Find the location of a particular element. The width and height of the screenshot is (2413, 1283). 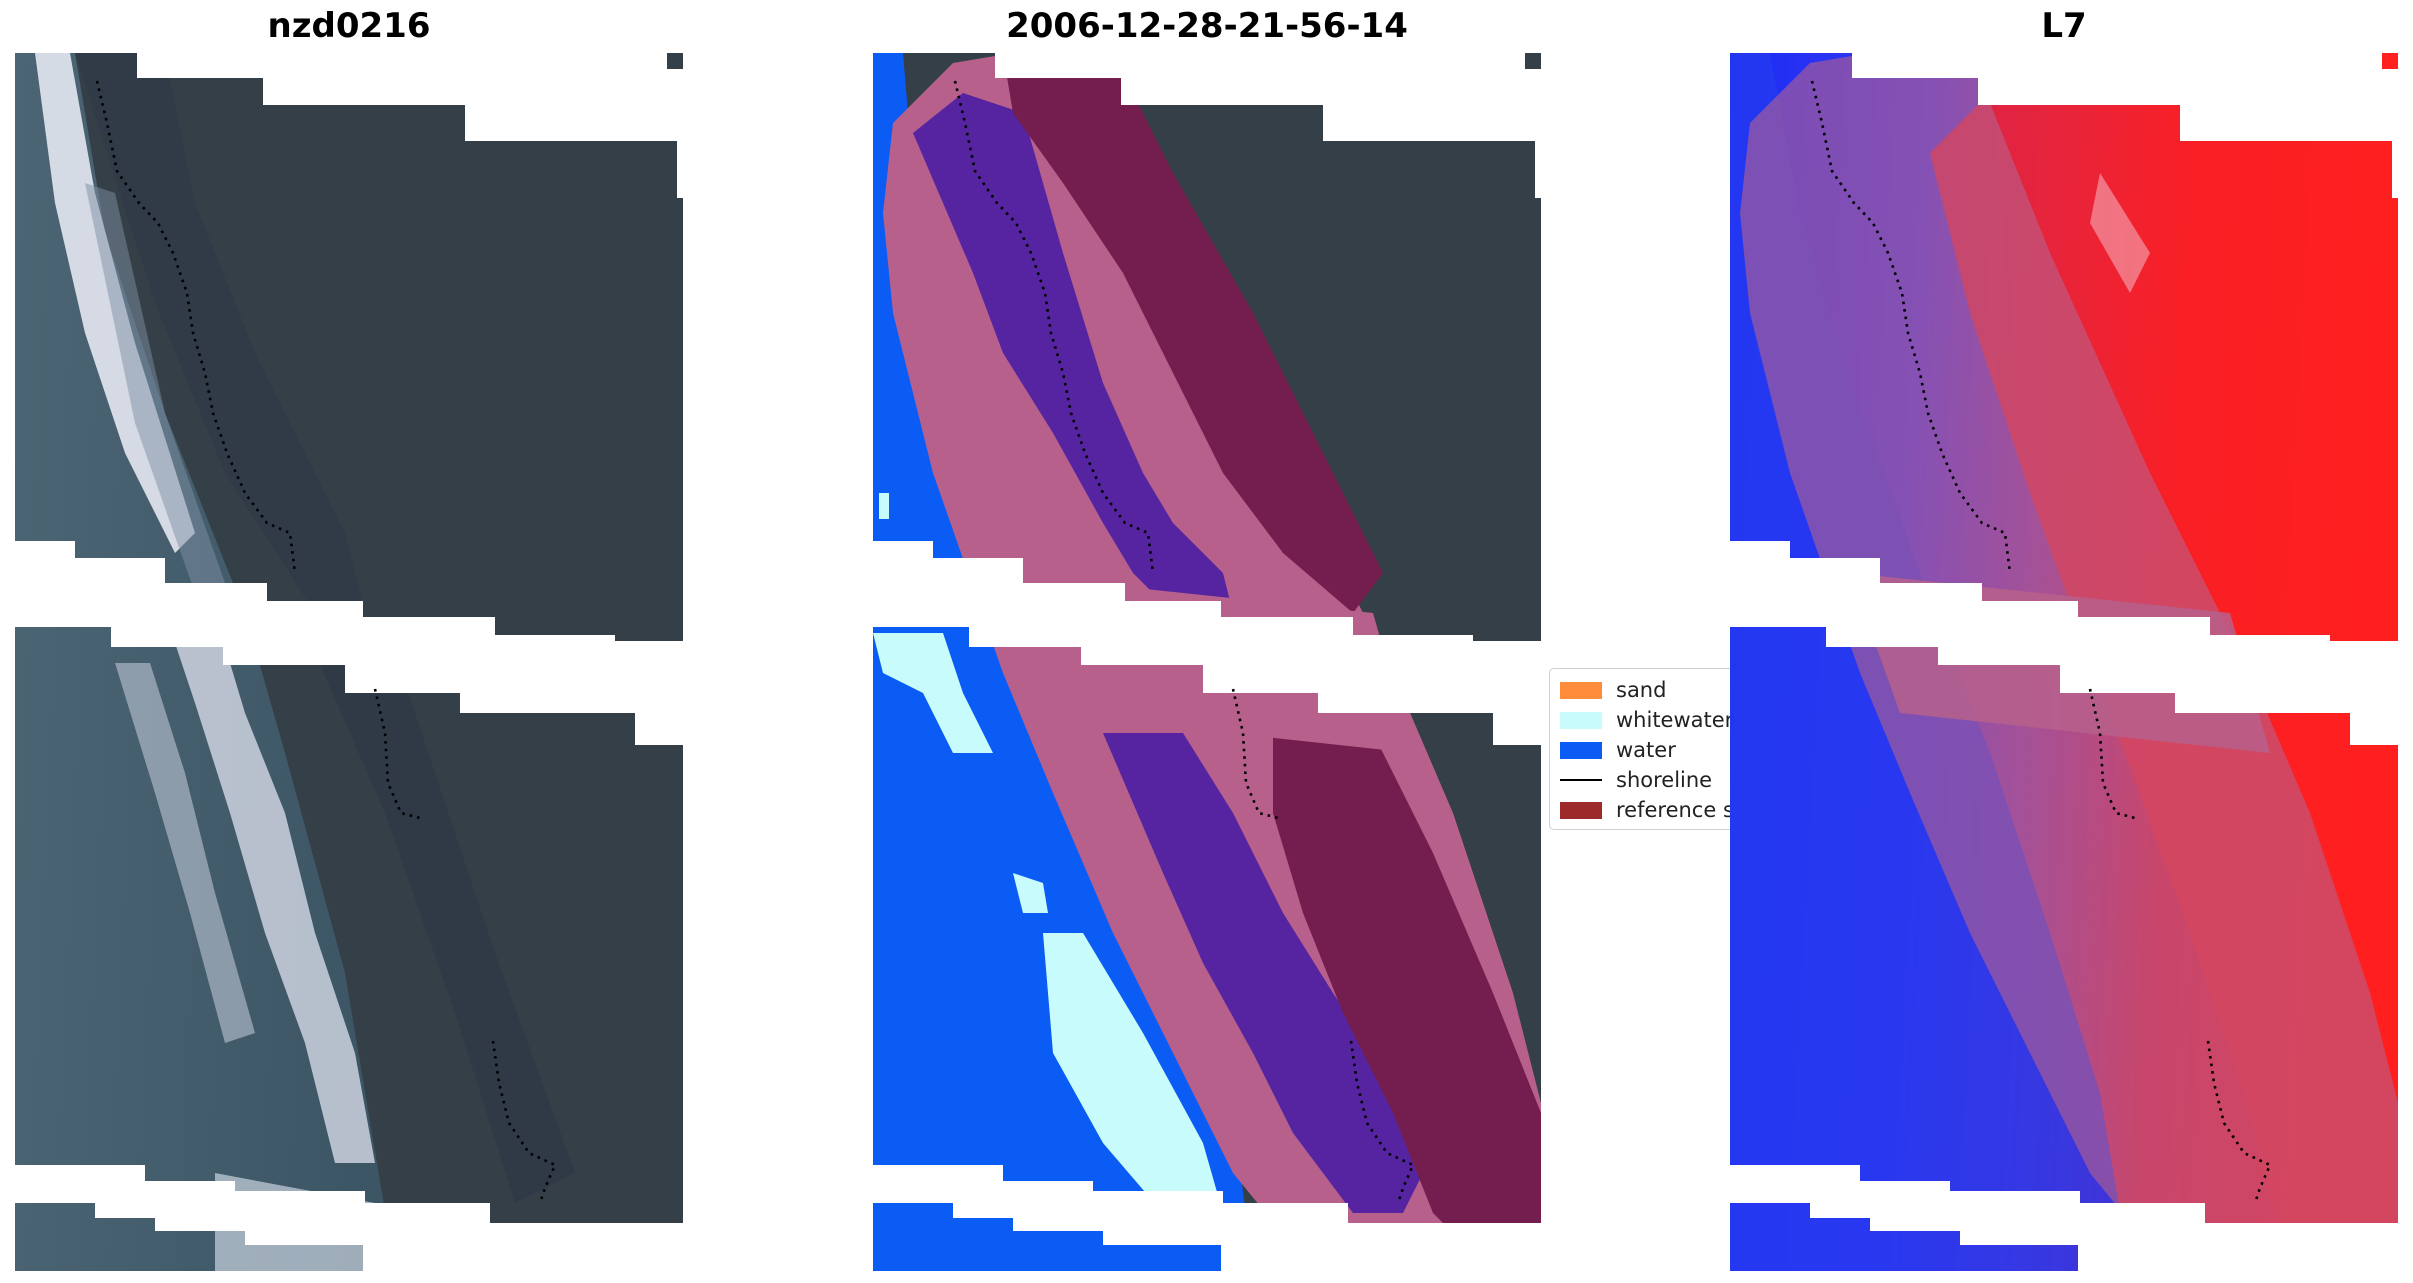

legend-item-whitewater: whitewater is located at coordinates (1646, 720).